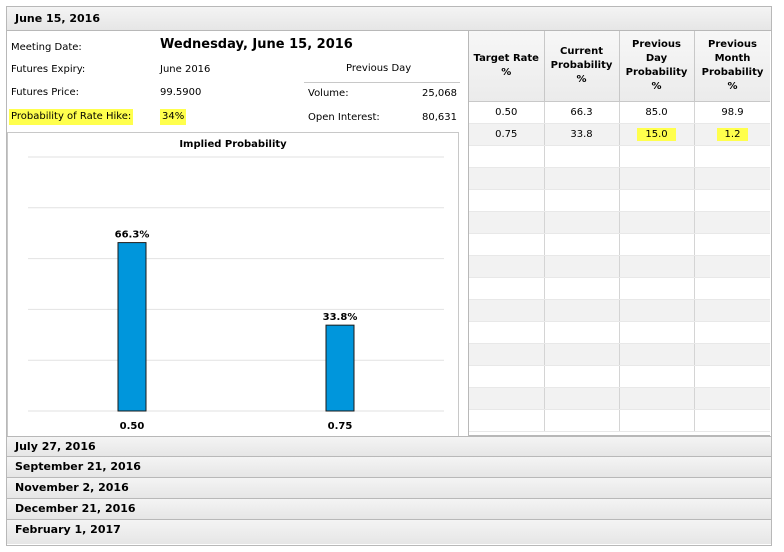 The image size is (784, 552). I want to click on cell-previous-day-probability: 85.0, so click(657, 112).